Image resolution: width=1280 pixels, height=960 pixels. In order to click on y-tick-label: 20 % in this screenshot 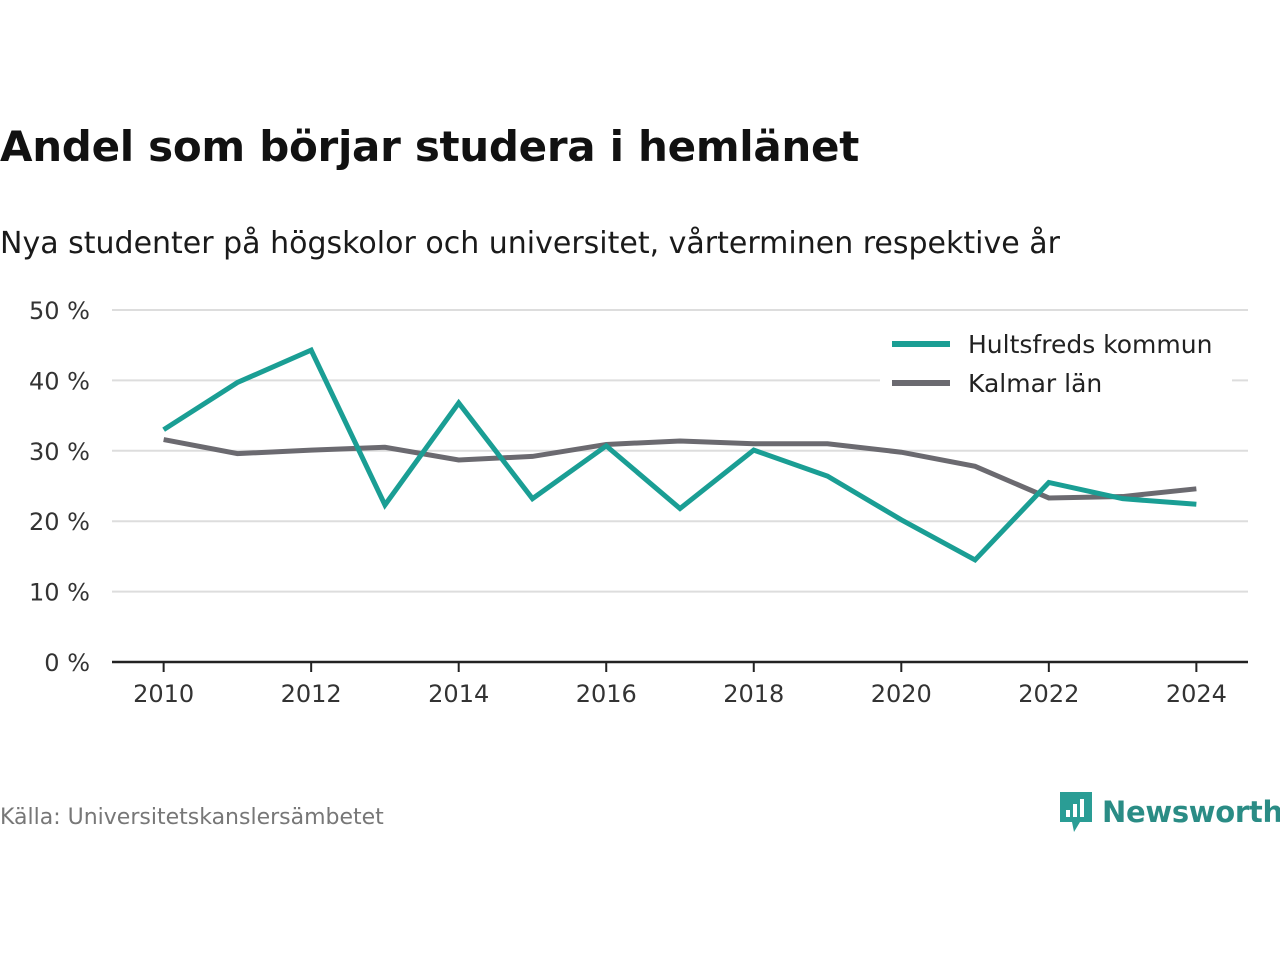, I will do `click(59, 522)`.